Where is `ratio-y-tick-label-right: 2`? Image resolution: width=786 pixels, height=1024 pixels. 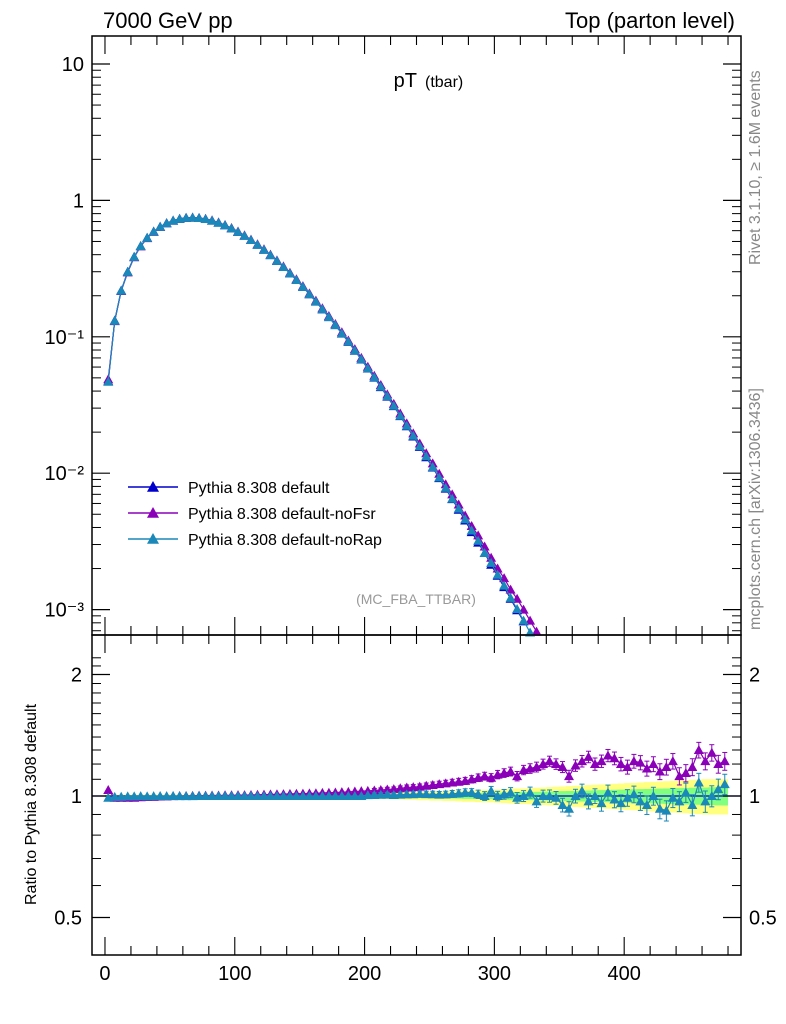
ratio-y-tick-label-right: 2 is located at coordinates (754, 676).